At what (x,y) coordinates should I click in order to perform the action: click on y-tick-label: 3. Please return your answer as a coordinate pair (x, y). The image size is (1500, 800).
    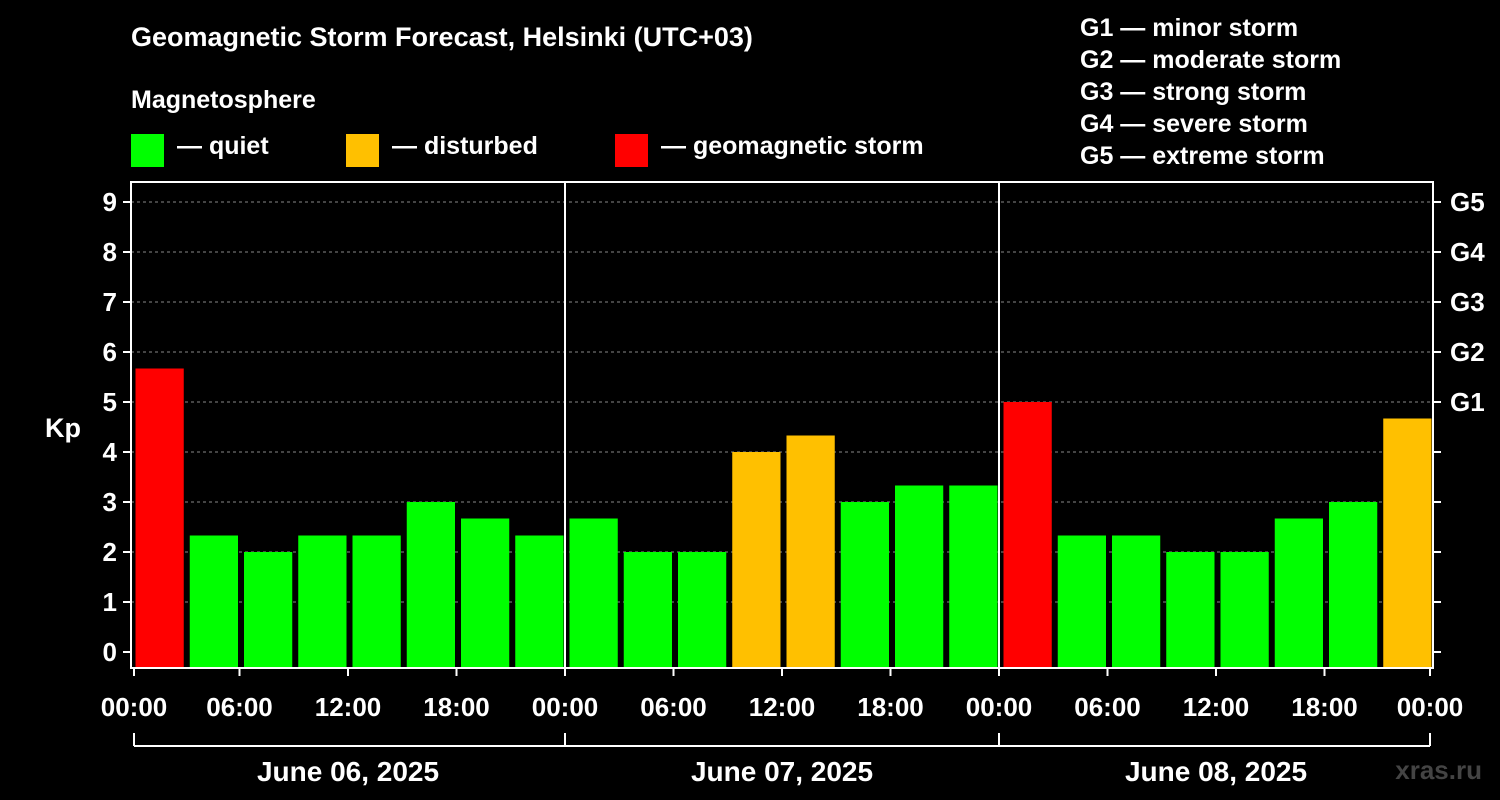
    Looking at the image, I should click on (110, 502).